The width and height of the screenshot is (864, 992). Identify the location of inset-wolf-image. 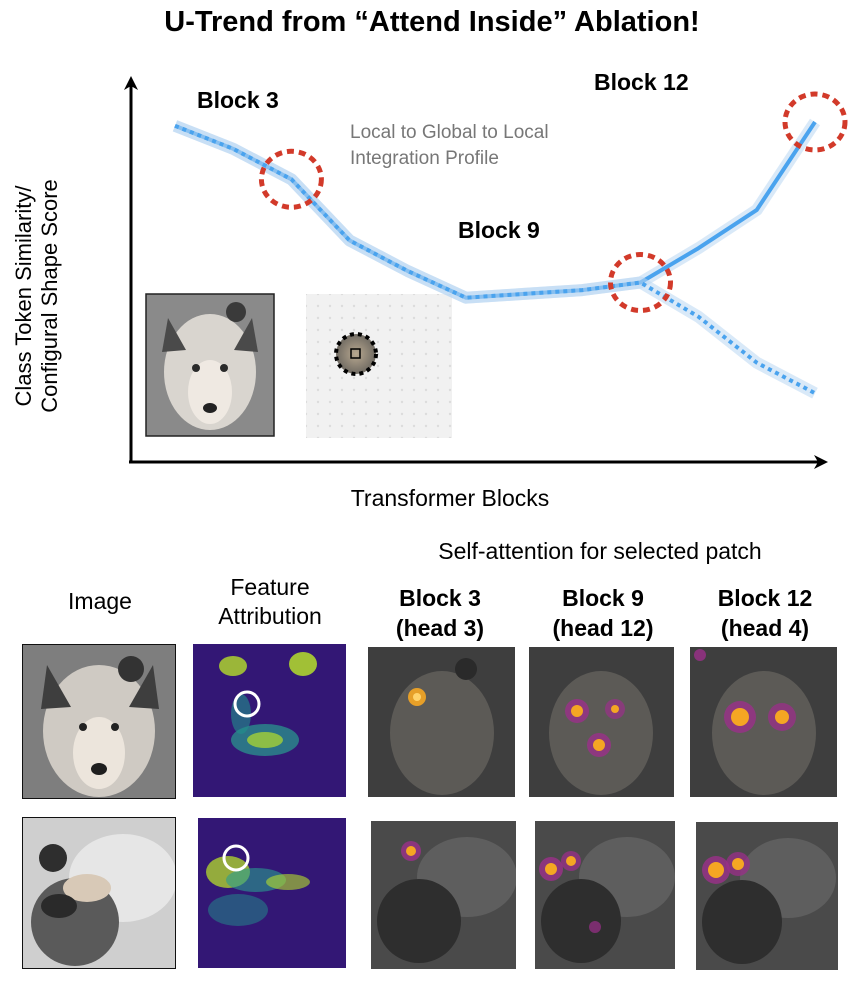
(210, 365).